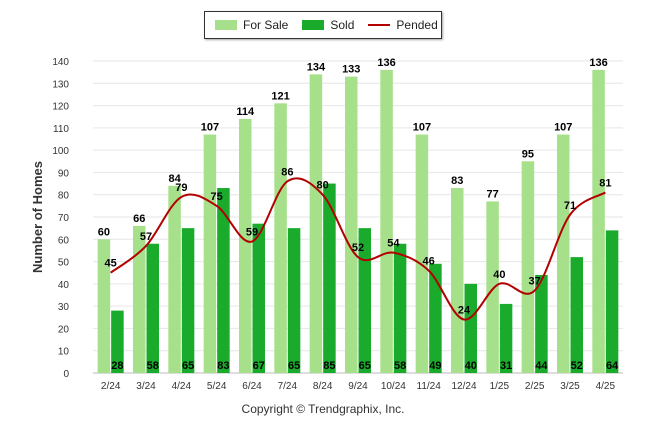 The height and width of the screenshot is (434, 646). I want to click on for-sale-data-label: 95, so click(528, 154).